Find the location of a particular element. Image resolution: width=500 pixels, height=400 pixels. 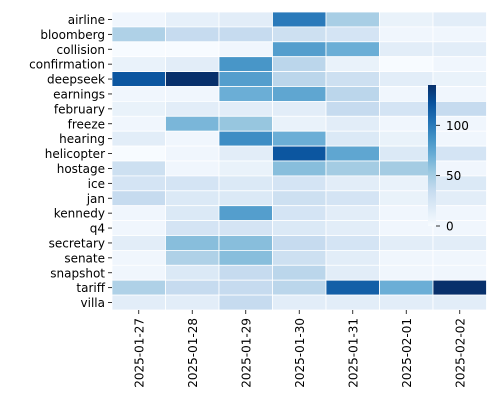

row-label: senate is located at coordinates (84, 258).